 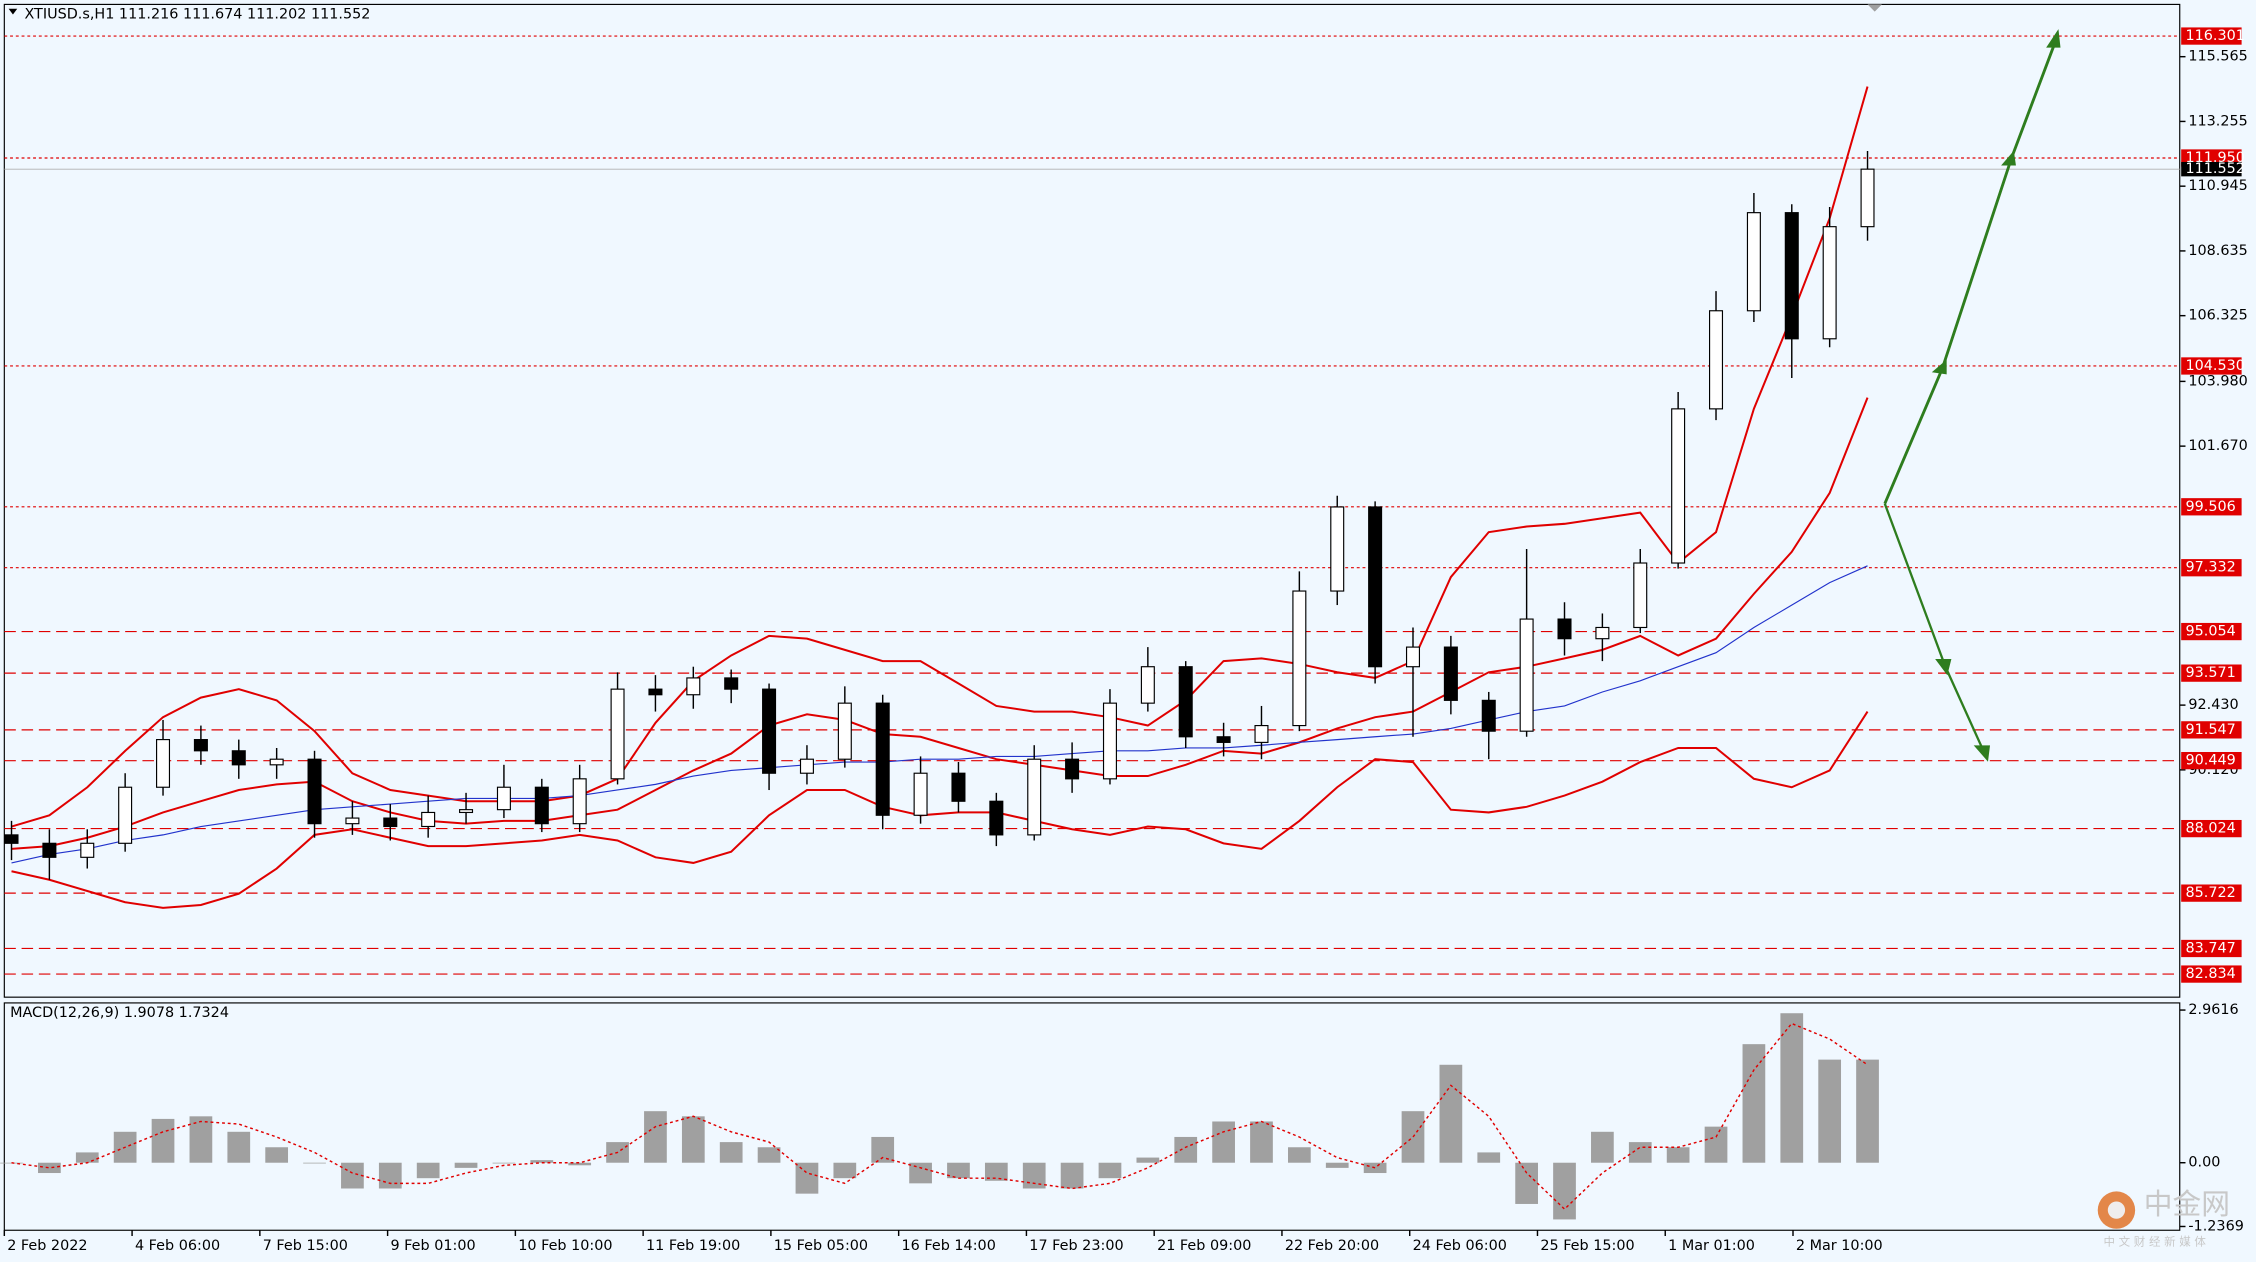 I want to click on bollinger-band, so click(x=940, y=810).